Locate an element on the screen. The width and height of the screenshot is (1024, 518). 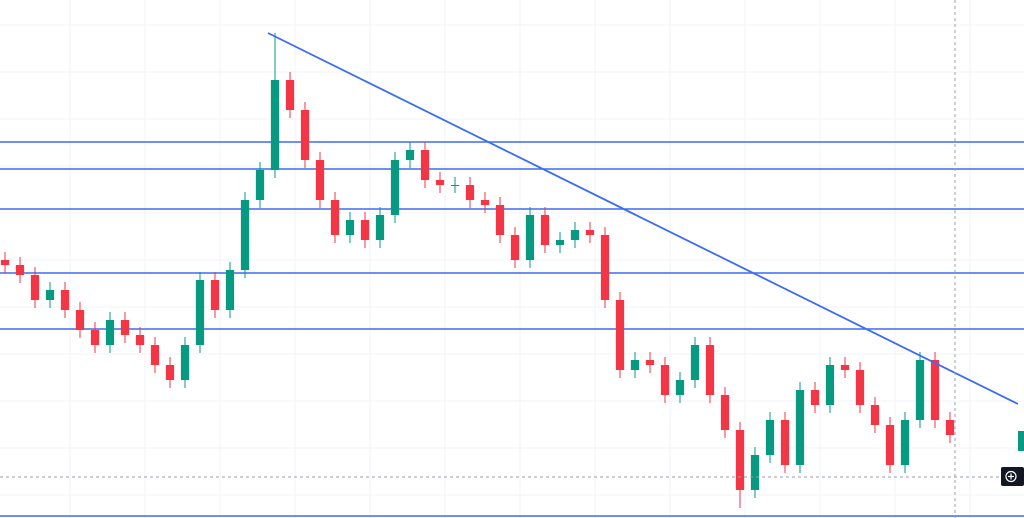
price-marker is located at coordinates (1021, 441).